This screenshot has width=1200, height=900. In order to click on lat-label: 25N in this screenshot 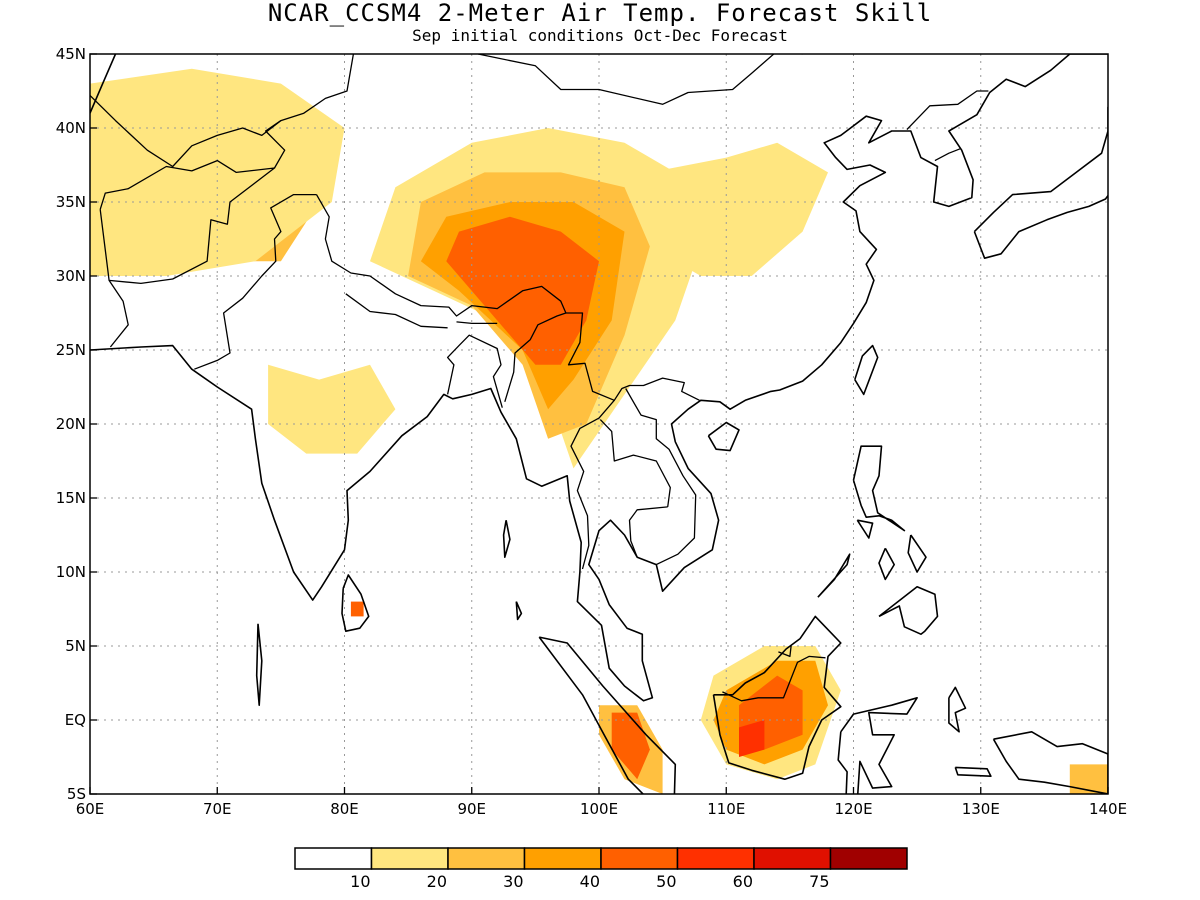, I will do `click(71, 350)`.